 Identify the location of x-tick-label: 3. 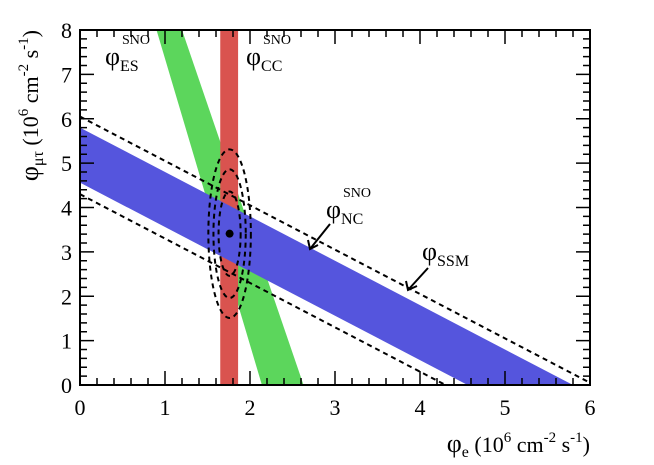
(335, 407).